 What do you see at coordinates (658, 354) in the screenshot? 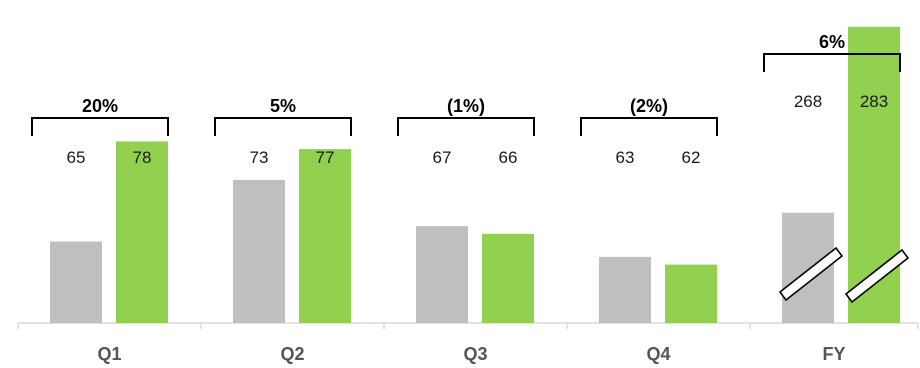
I see `category-label: Q4` at bounding box center [658, 354].